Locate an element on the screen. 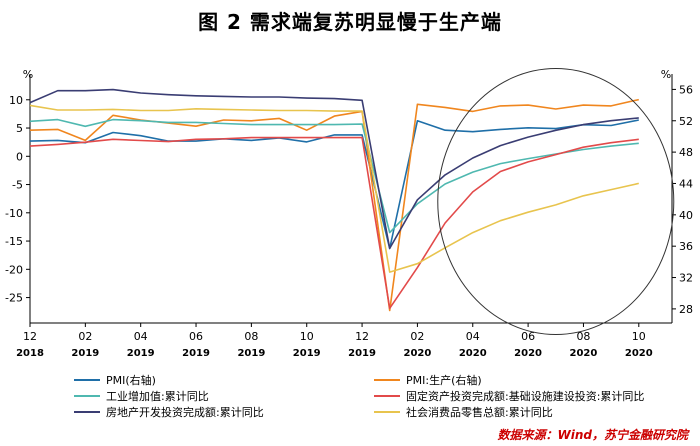 The image size is (700, 446). left-tick-label: 10 is located at coordinates (16, 100).